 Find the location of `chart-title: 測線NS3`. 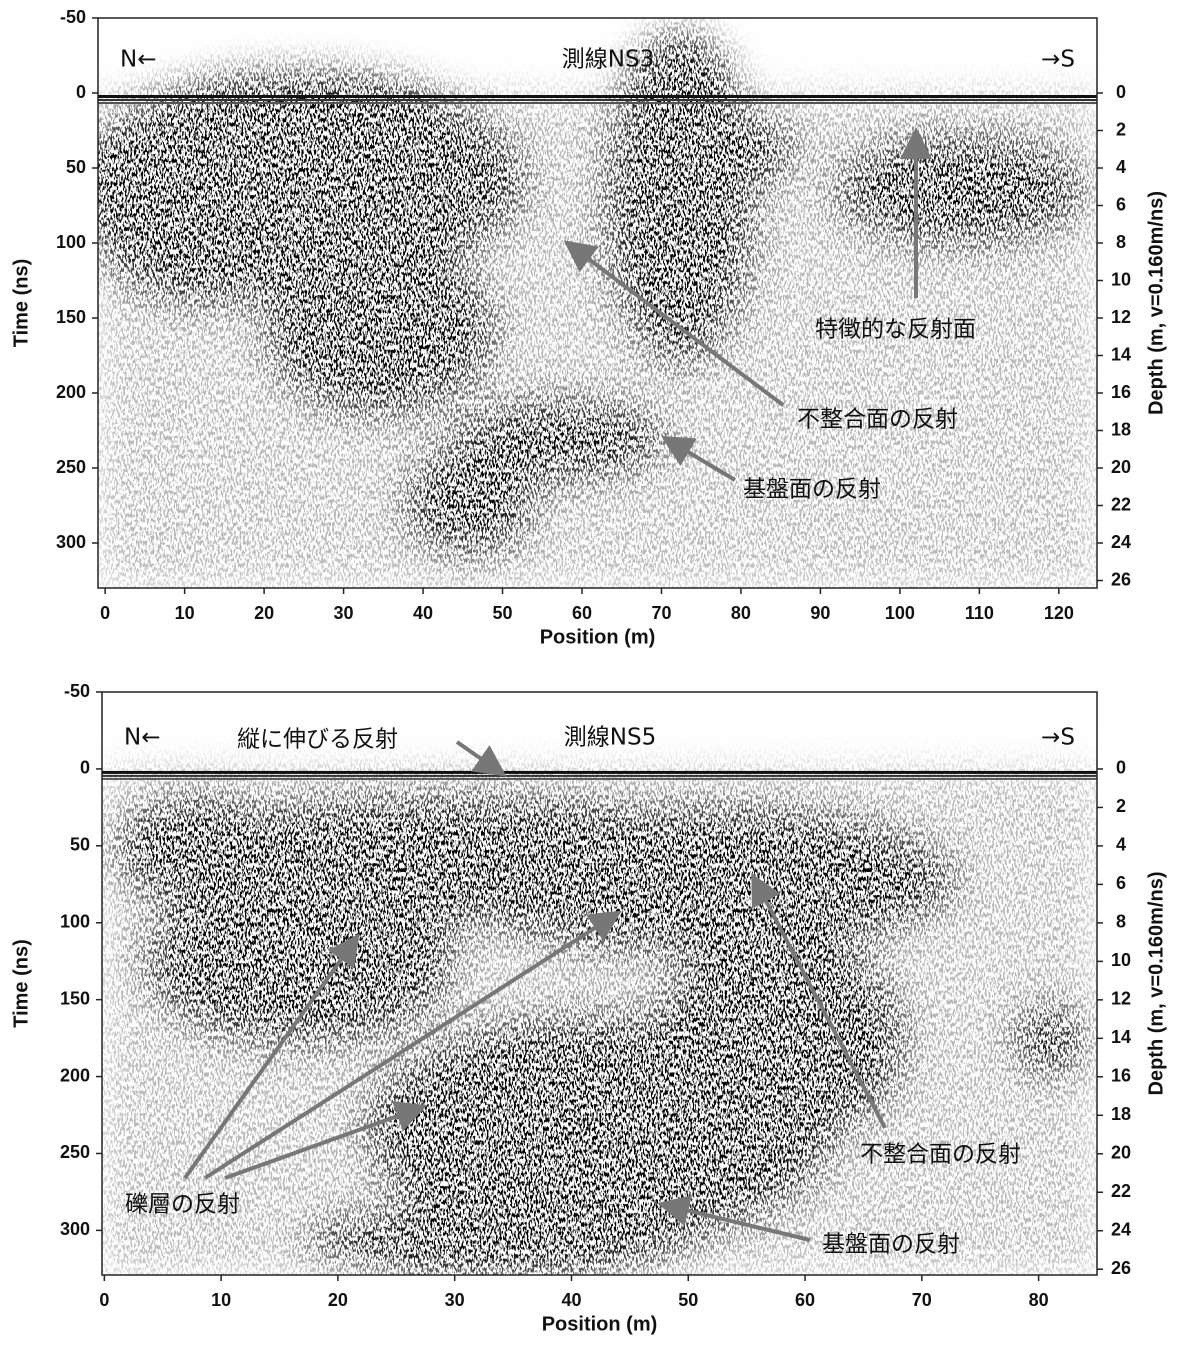

chart-title: 測線NS3 is located at coordinates (608, 60).